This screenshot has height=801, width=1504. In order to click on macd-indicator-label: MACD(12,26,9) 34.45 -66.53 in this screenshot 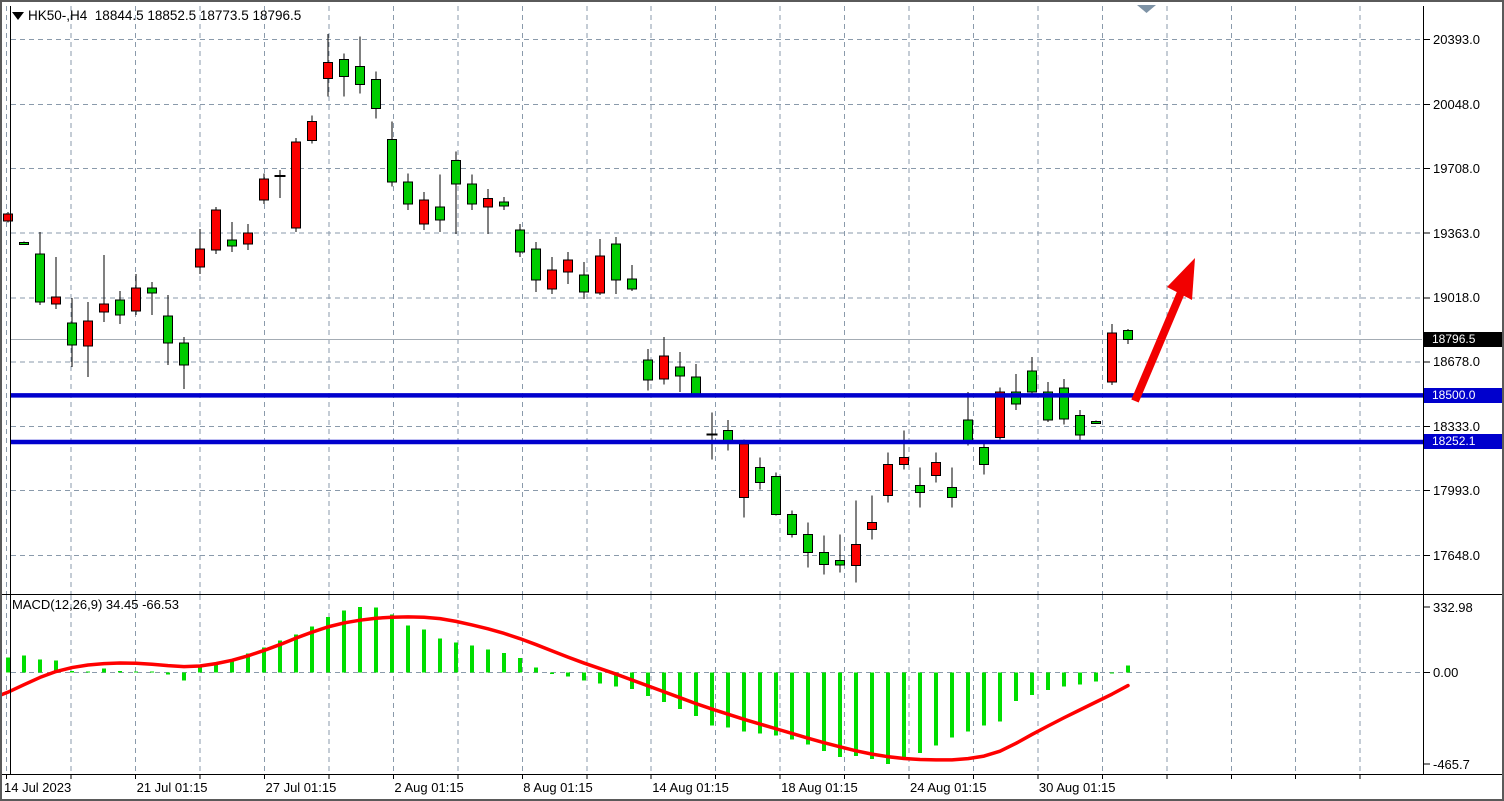, I will do `click(95, 604)`.